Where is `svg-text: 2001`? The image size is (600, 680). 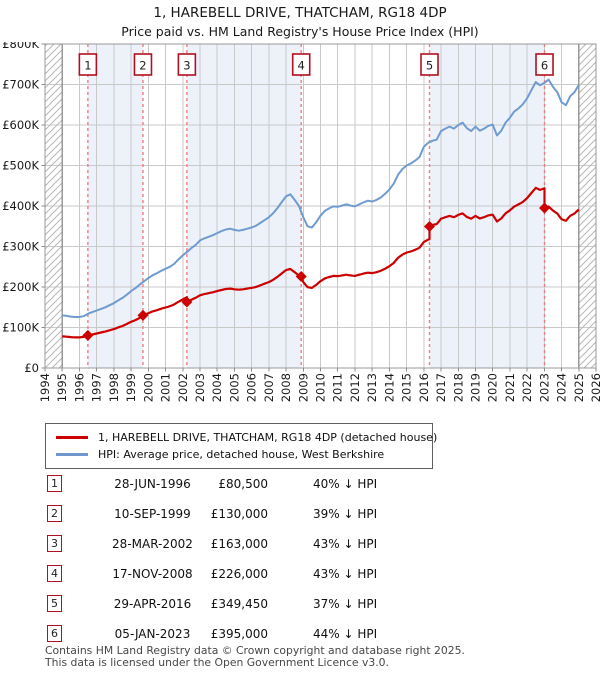 svg-text: 2001 is located at coordinates (166, 387).